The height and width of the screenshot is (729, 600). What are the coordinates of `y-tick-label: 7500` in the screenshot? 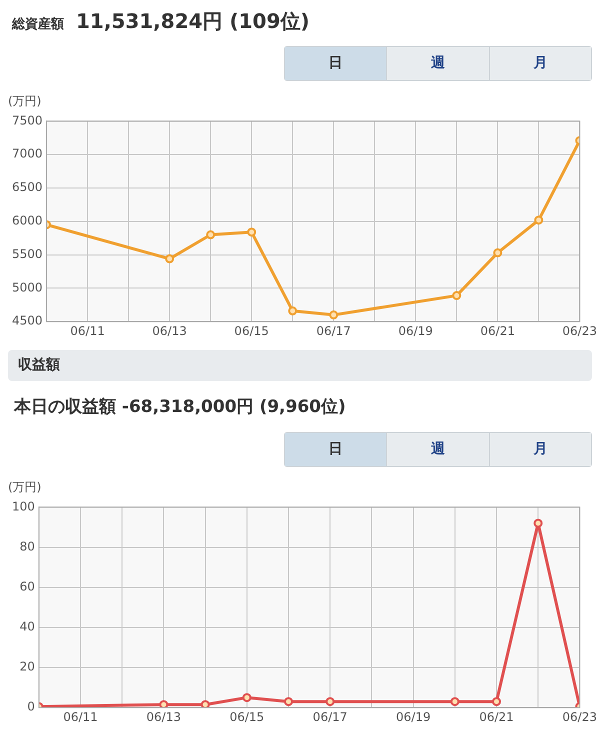 It's located at (27, 120).